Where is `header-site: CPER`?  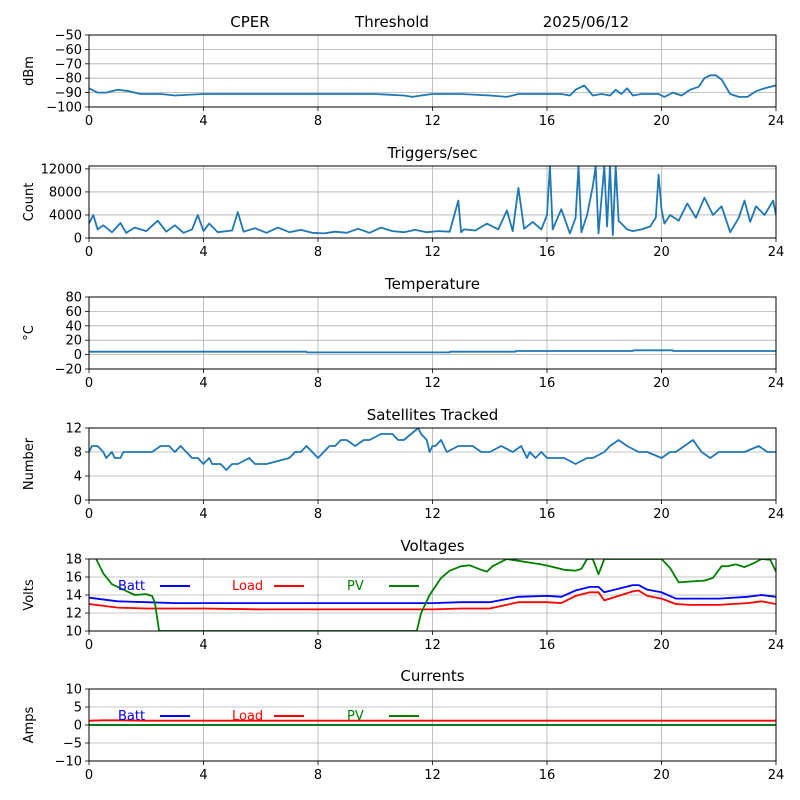
header-site: CPER is located at coordinates (249, 22).